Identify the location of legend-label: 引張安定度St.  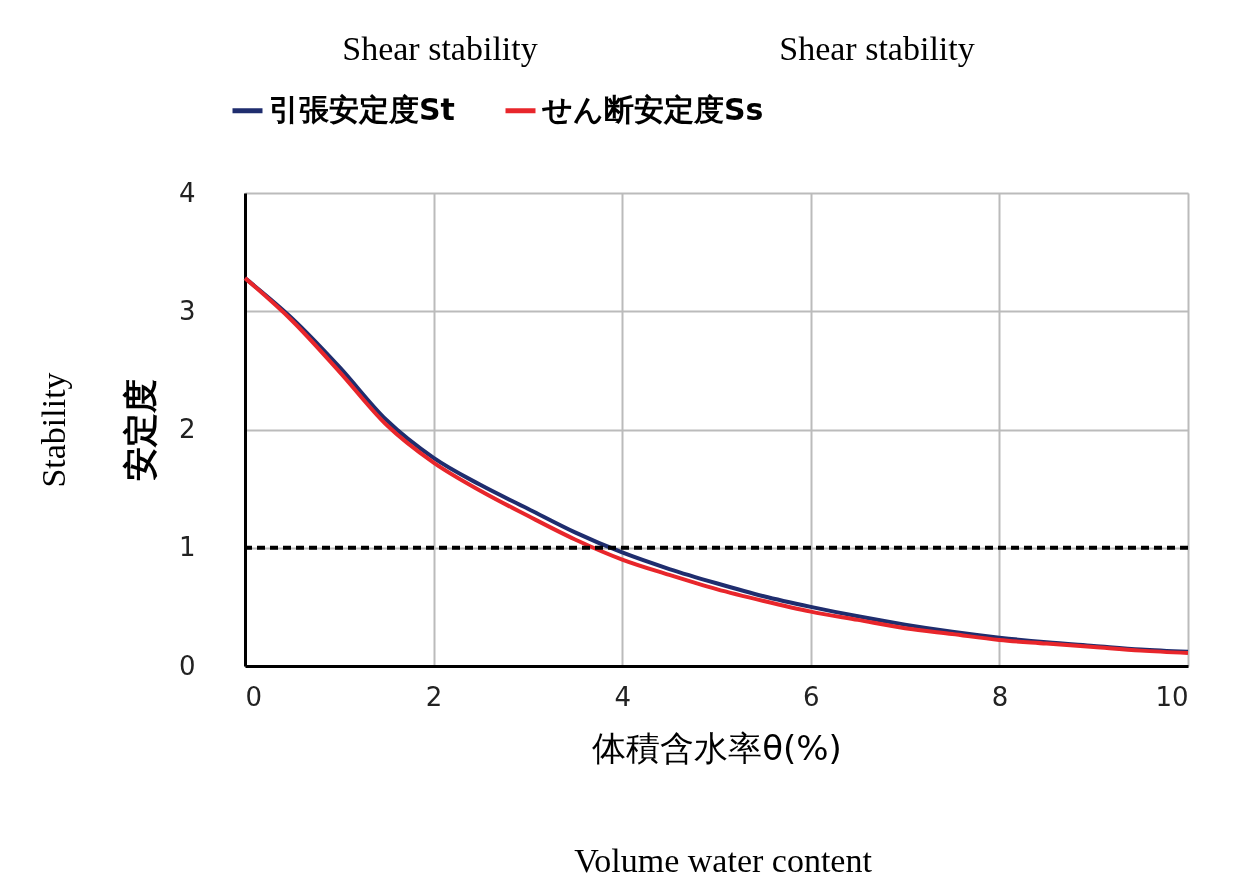
(362, 109).